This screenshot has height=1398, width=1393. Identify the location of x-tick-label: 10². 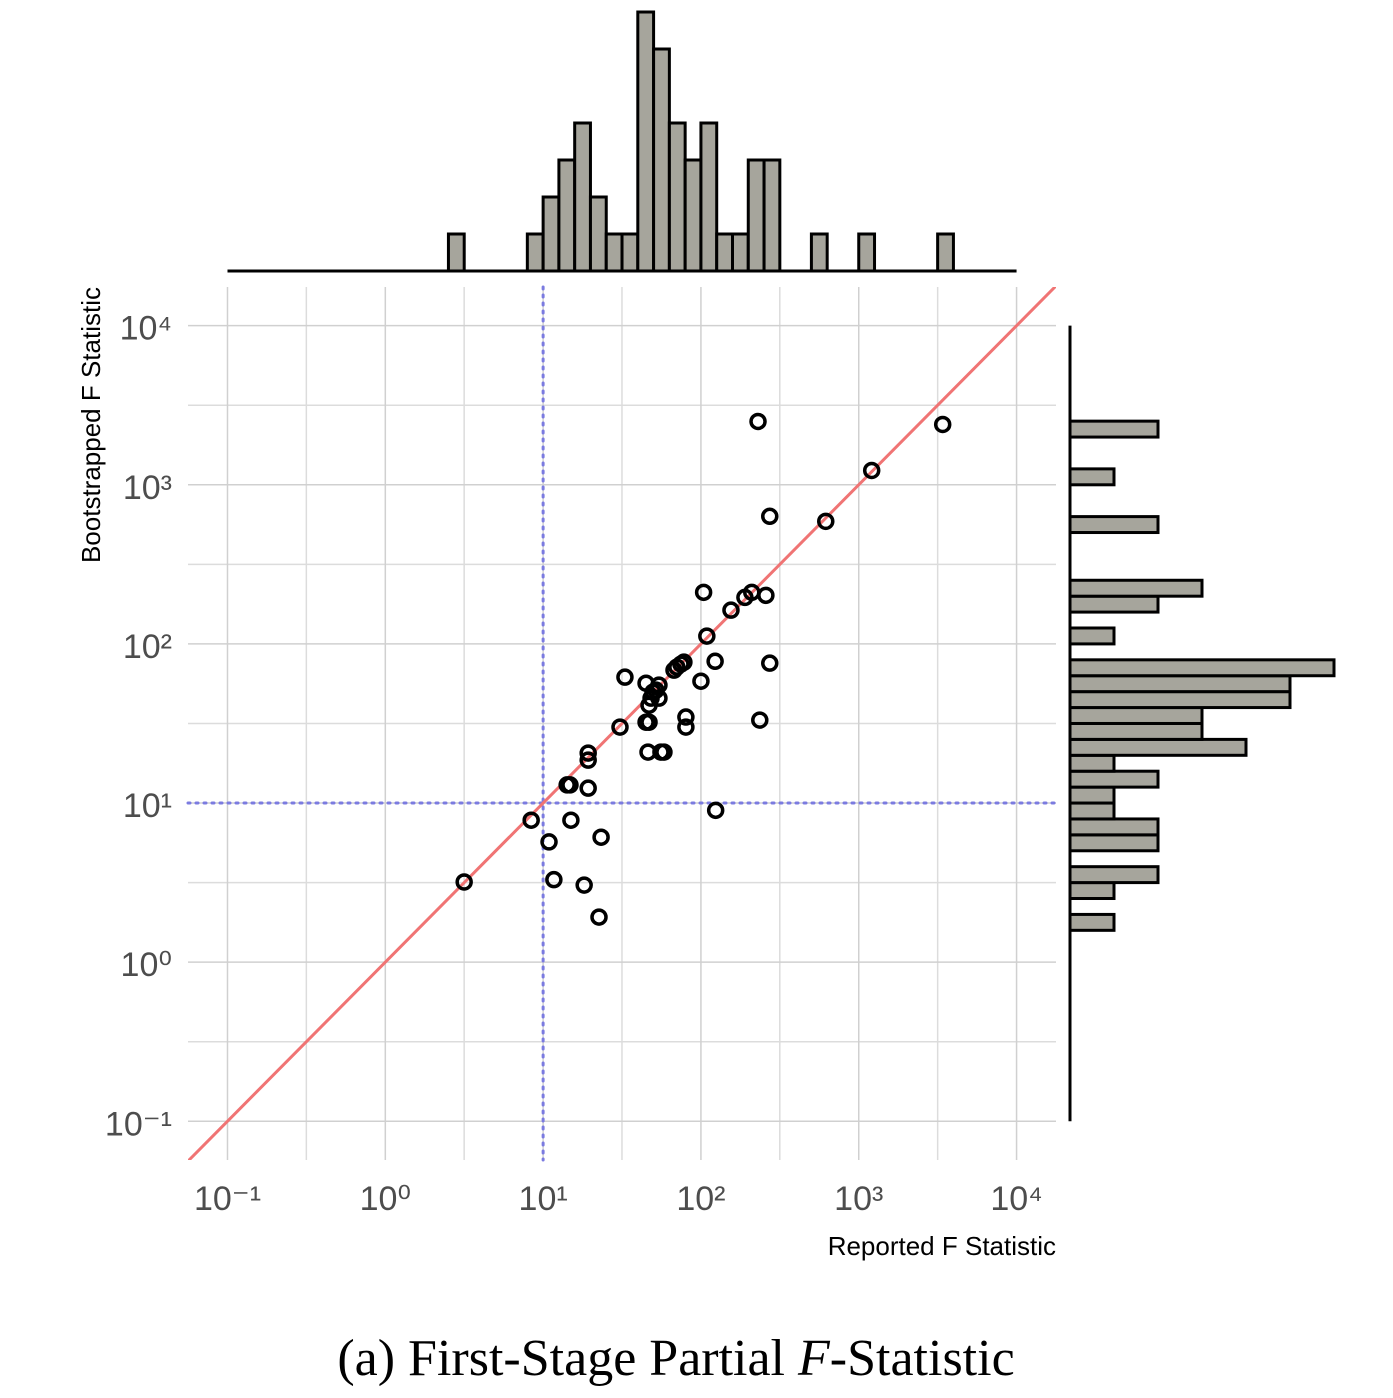
(700, 1199).